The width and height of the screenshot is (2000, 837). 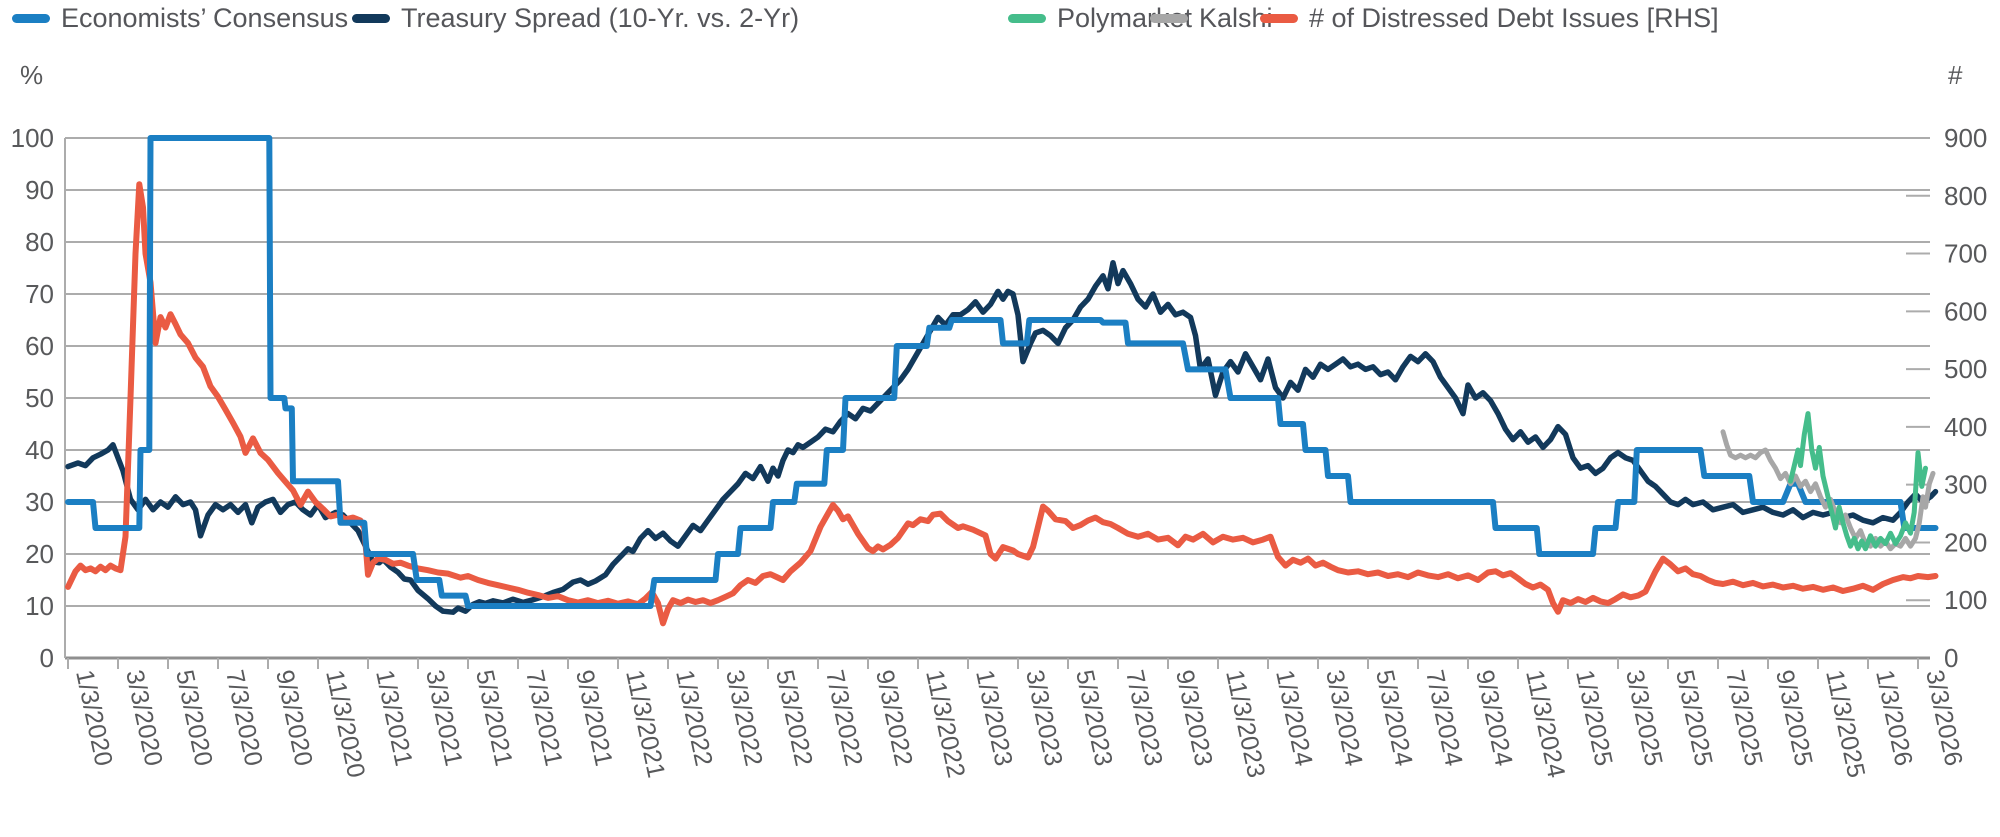 What do you see at coordinates (1044, 717) in the screenshot?
I see `svg-text: 3/3/2023` at bounding box center [1044, 717].